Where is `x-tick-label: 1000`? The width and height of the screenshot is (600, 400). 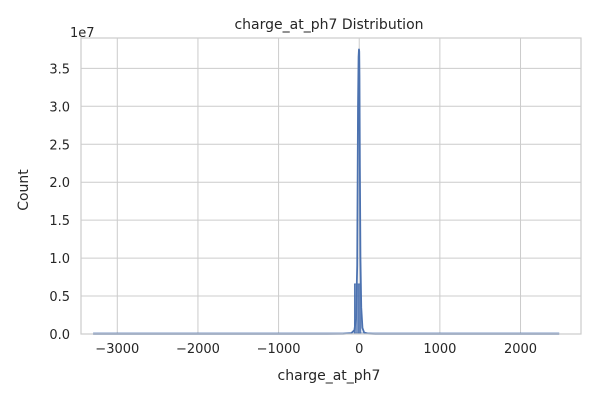 x-tick-label: 1000 is located at coordinates (439, 349).